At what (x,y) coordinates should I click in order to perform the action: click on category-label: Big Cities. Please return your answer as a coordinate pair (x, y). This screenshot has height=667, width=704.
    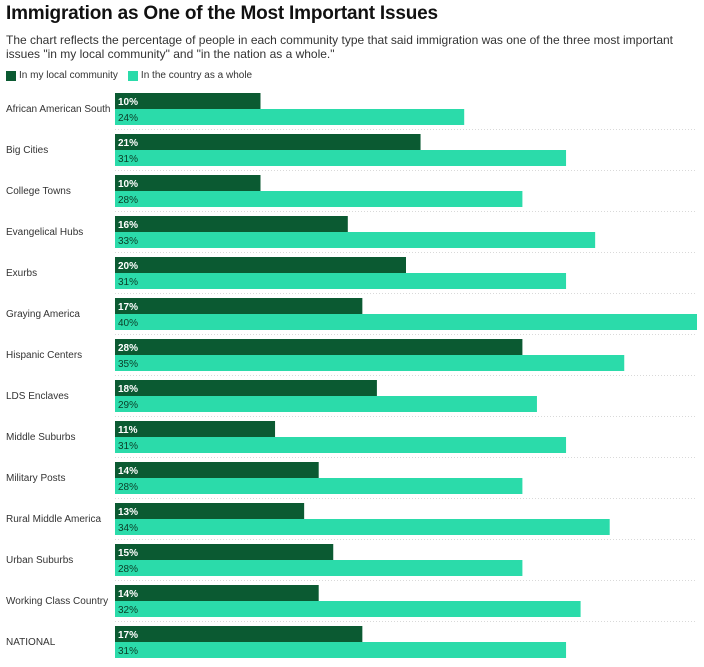
    Looking at the image, I should click on (27, 150).